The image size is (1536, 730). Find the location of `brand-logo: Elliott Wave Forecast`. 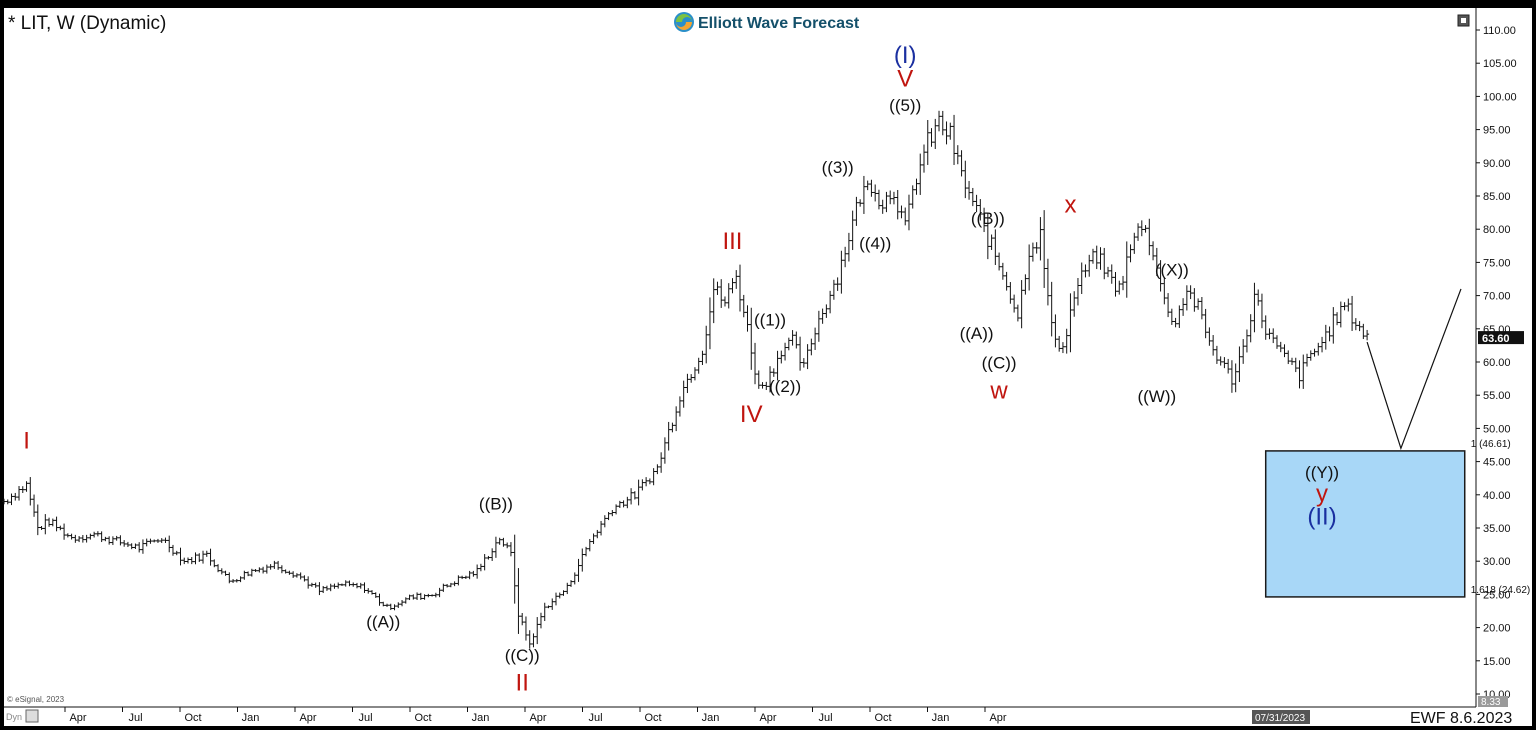

brand-logo: Elliott Wave Forecast is located at coordinates (767, 22).